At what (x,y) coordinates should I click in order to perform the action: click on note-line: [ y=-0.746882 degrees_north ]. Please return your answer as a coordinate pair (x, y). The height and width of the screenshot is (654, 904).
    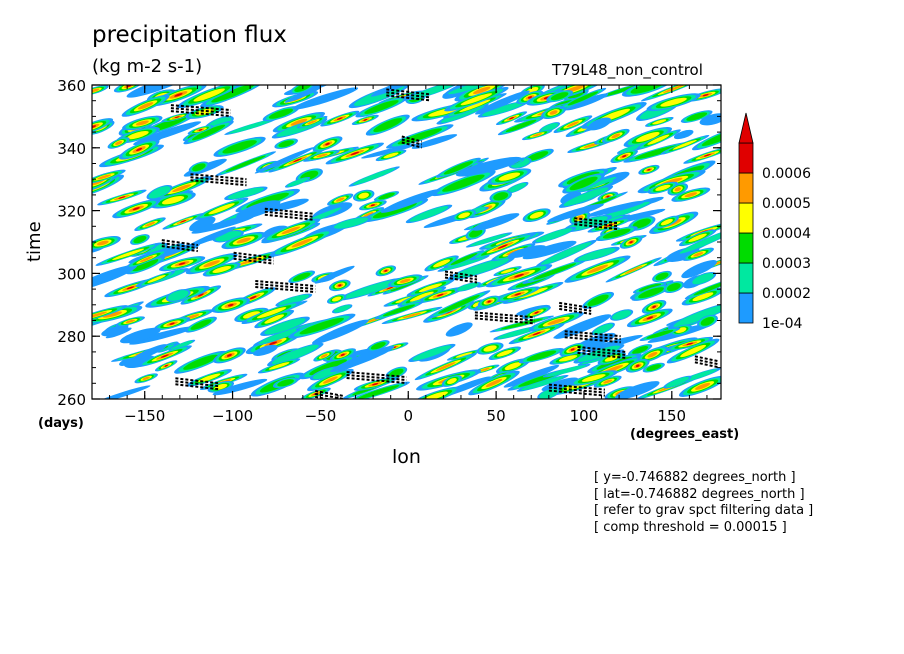
    Looking at the image, I should click on (695, 477).